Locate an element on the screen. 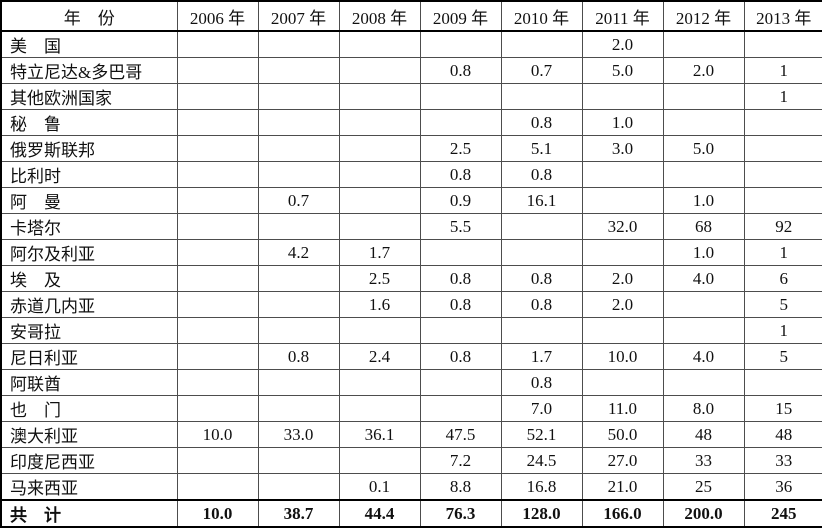 The width and height of the screenshot is (822, 528). value-cell: 5 is located at coordinates (782, 304).